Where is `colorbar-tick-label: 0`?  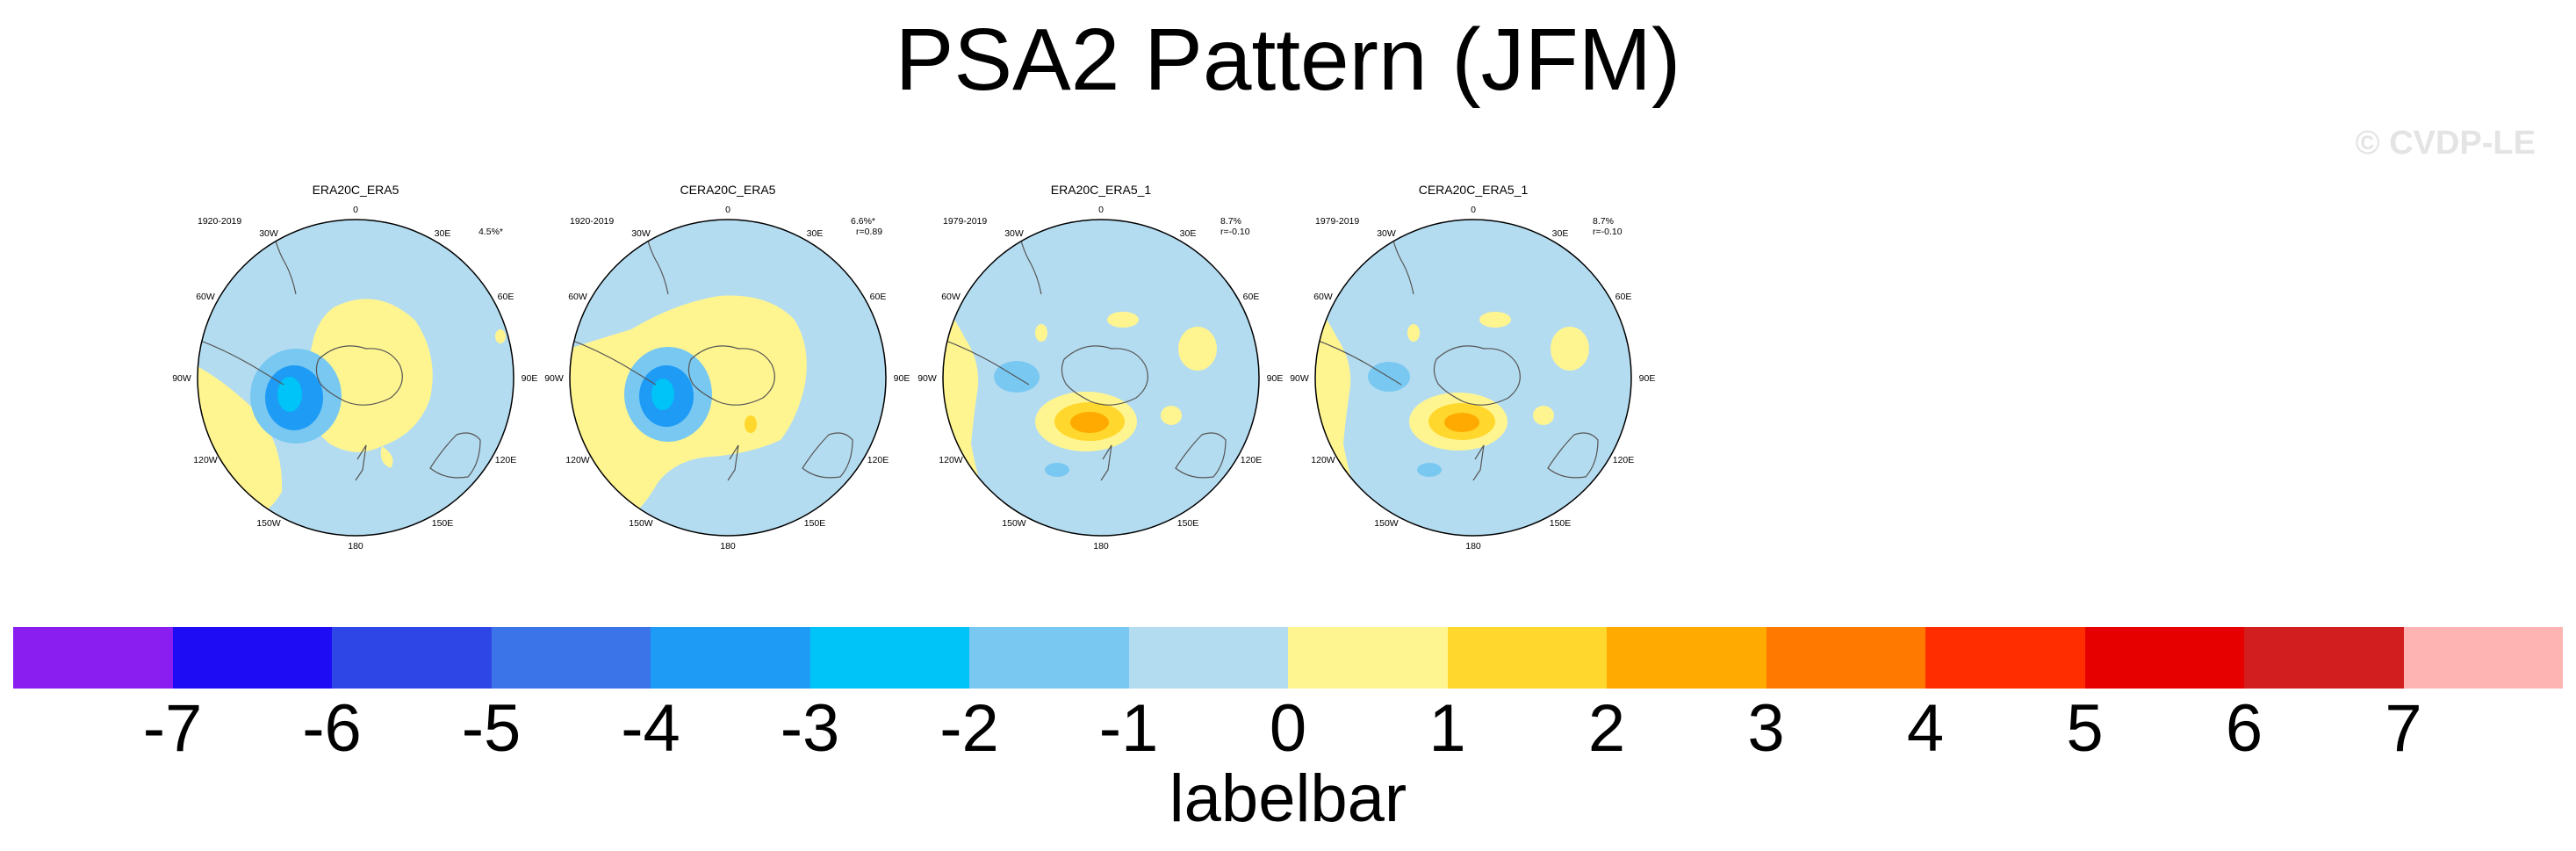
colorbar-tick-label: 0 is located at coordinates (1288, 728).